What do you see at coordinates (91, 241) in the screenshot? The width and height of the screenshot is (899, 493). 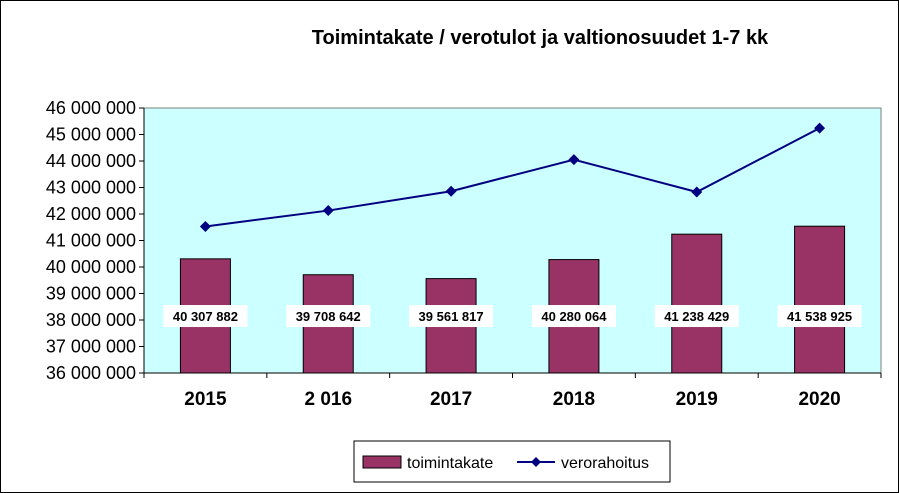 I see `y-tick-label: 41 000 000` at bounding box center [91, 241].